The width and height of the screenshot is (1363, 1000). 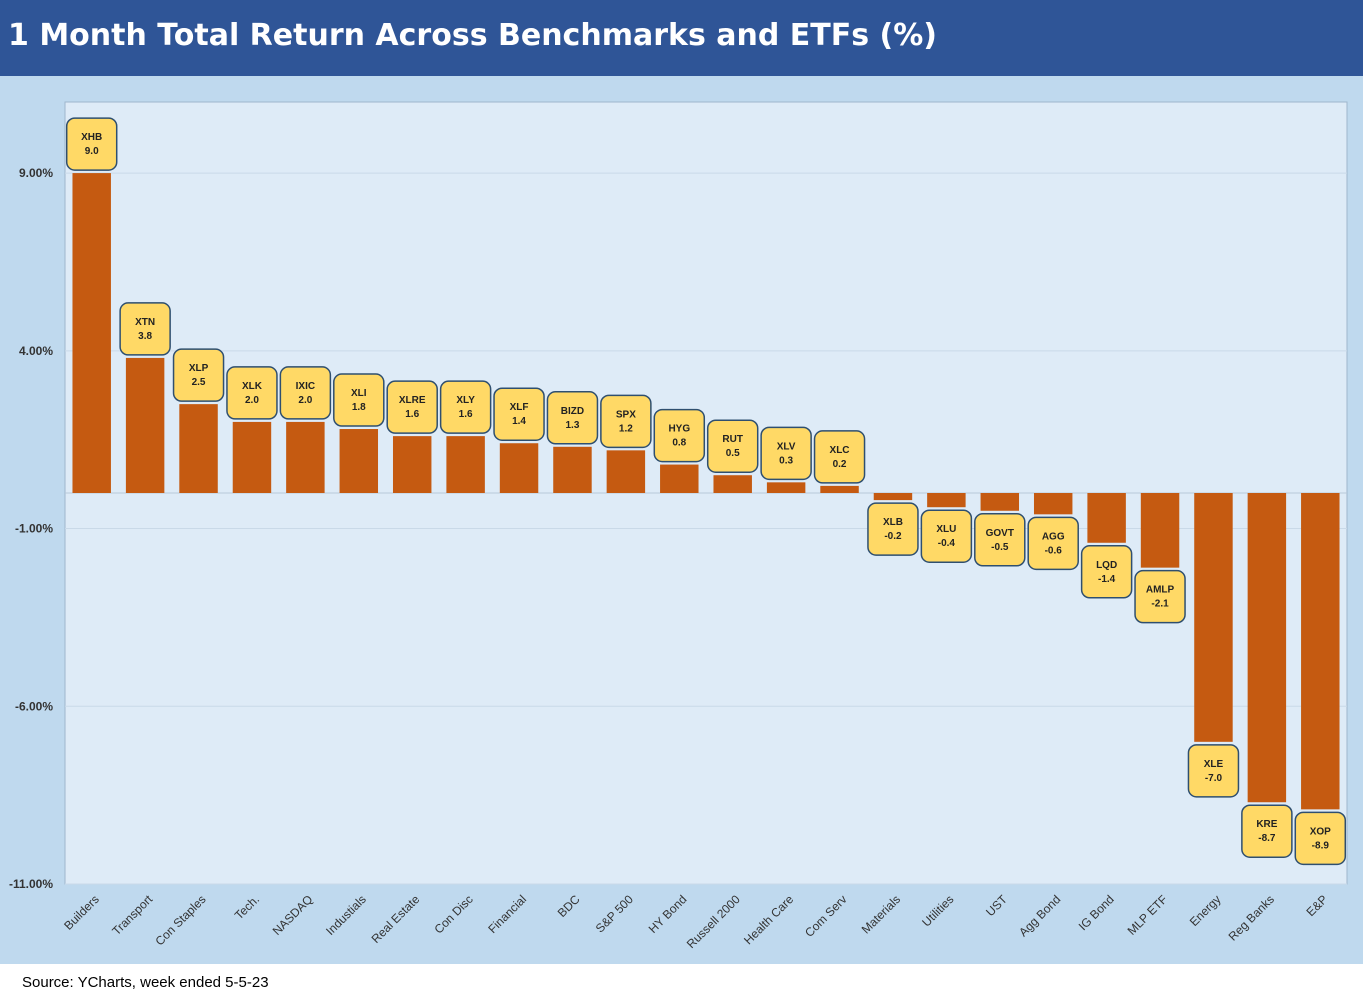 What do you see at coordinates (1214, 778) in the screenshot?
I see `data-label: -7.0` at bounding box center [1214, 778].